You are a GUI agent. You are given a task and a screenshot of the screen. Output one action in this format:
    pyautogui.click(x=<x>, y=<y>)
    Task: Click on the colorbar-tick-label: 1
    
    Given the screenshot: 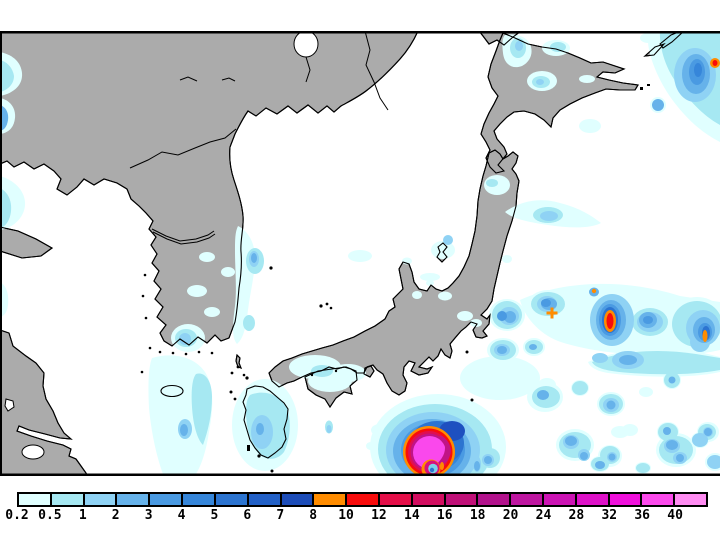 What is the action you would take?
    pyautogui.click(x=82, y=515)
    